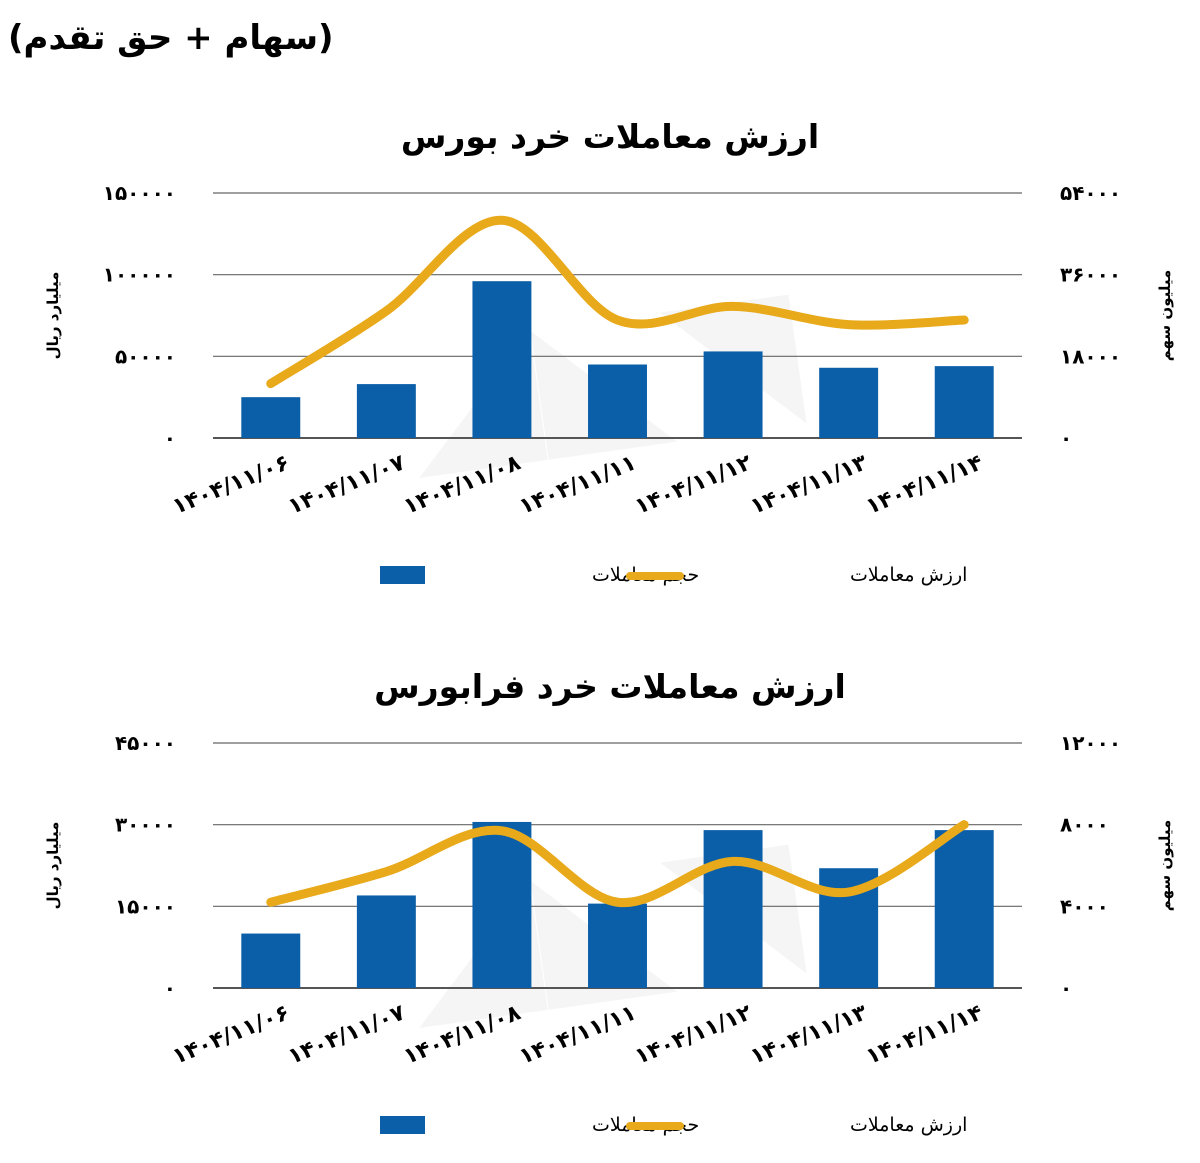 The height and width of the screenshot is (1163, 1200). Describe the element at coordinates (1084, 906) in the screenshot. I see `y2-tick-label: ۴۰۰۰` at that location.